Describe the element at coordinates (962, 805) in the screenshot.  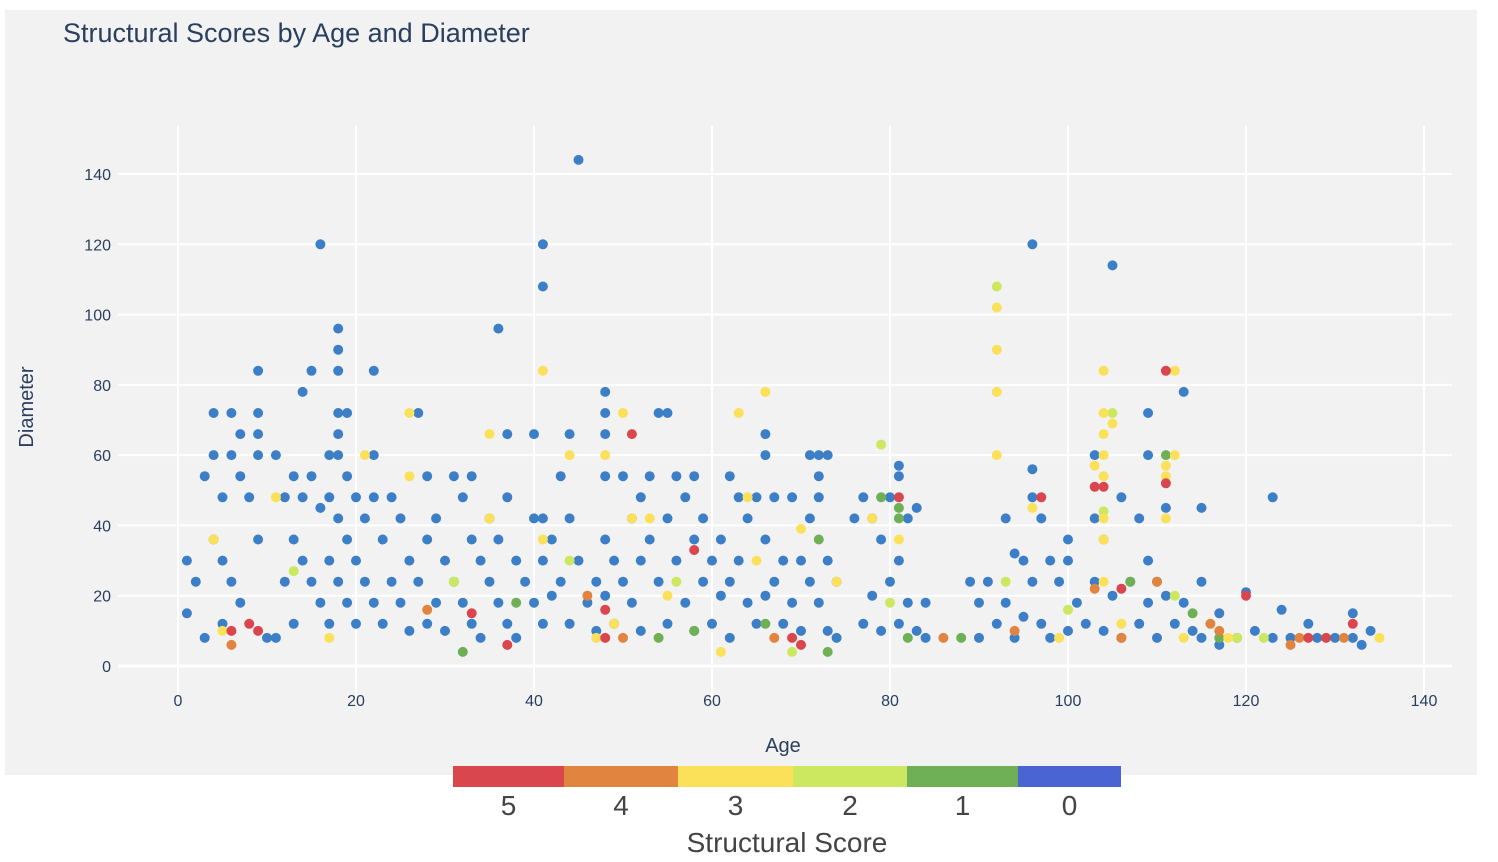
I see `colorbar-label: 1` at that location.